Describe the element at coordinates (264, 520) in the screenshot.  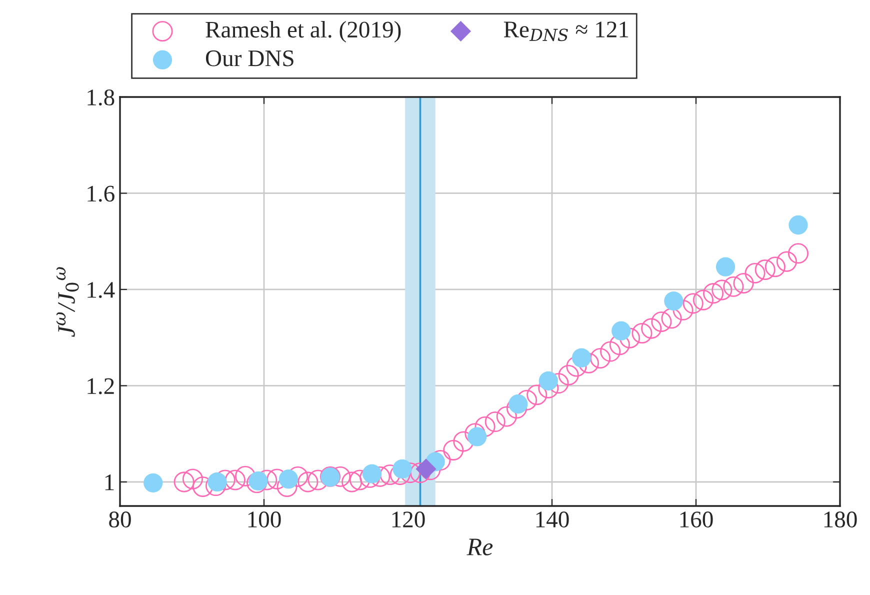
I see `x-tick-label: 100` at that location.